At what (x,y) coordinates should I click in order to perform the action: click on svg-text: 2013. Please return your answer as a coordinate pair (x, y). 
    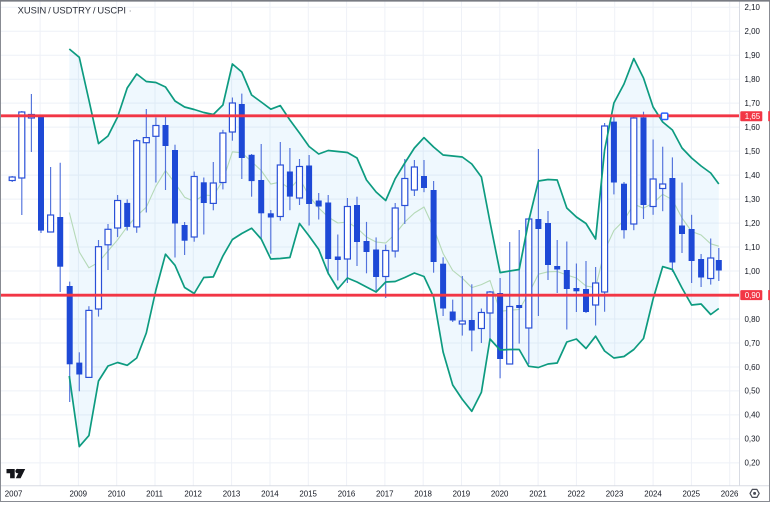
    Looking at the image, I should click on (232, 493).